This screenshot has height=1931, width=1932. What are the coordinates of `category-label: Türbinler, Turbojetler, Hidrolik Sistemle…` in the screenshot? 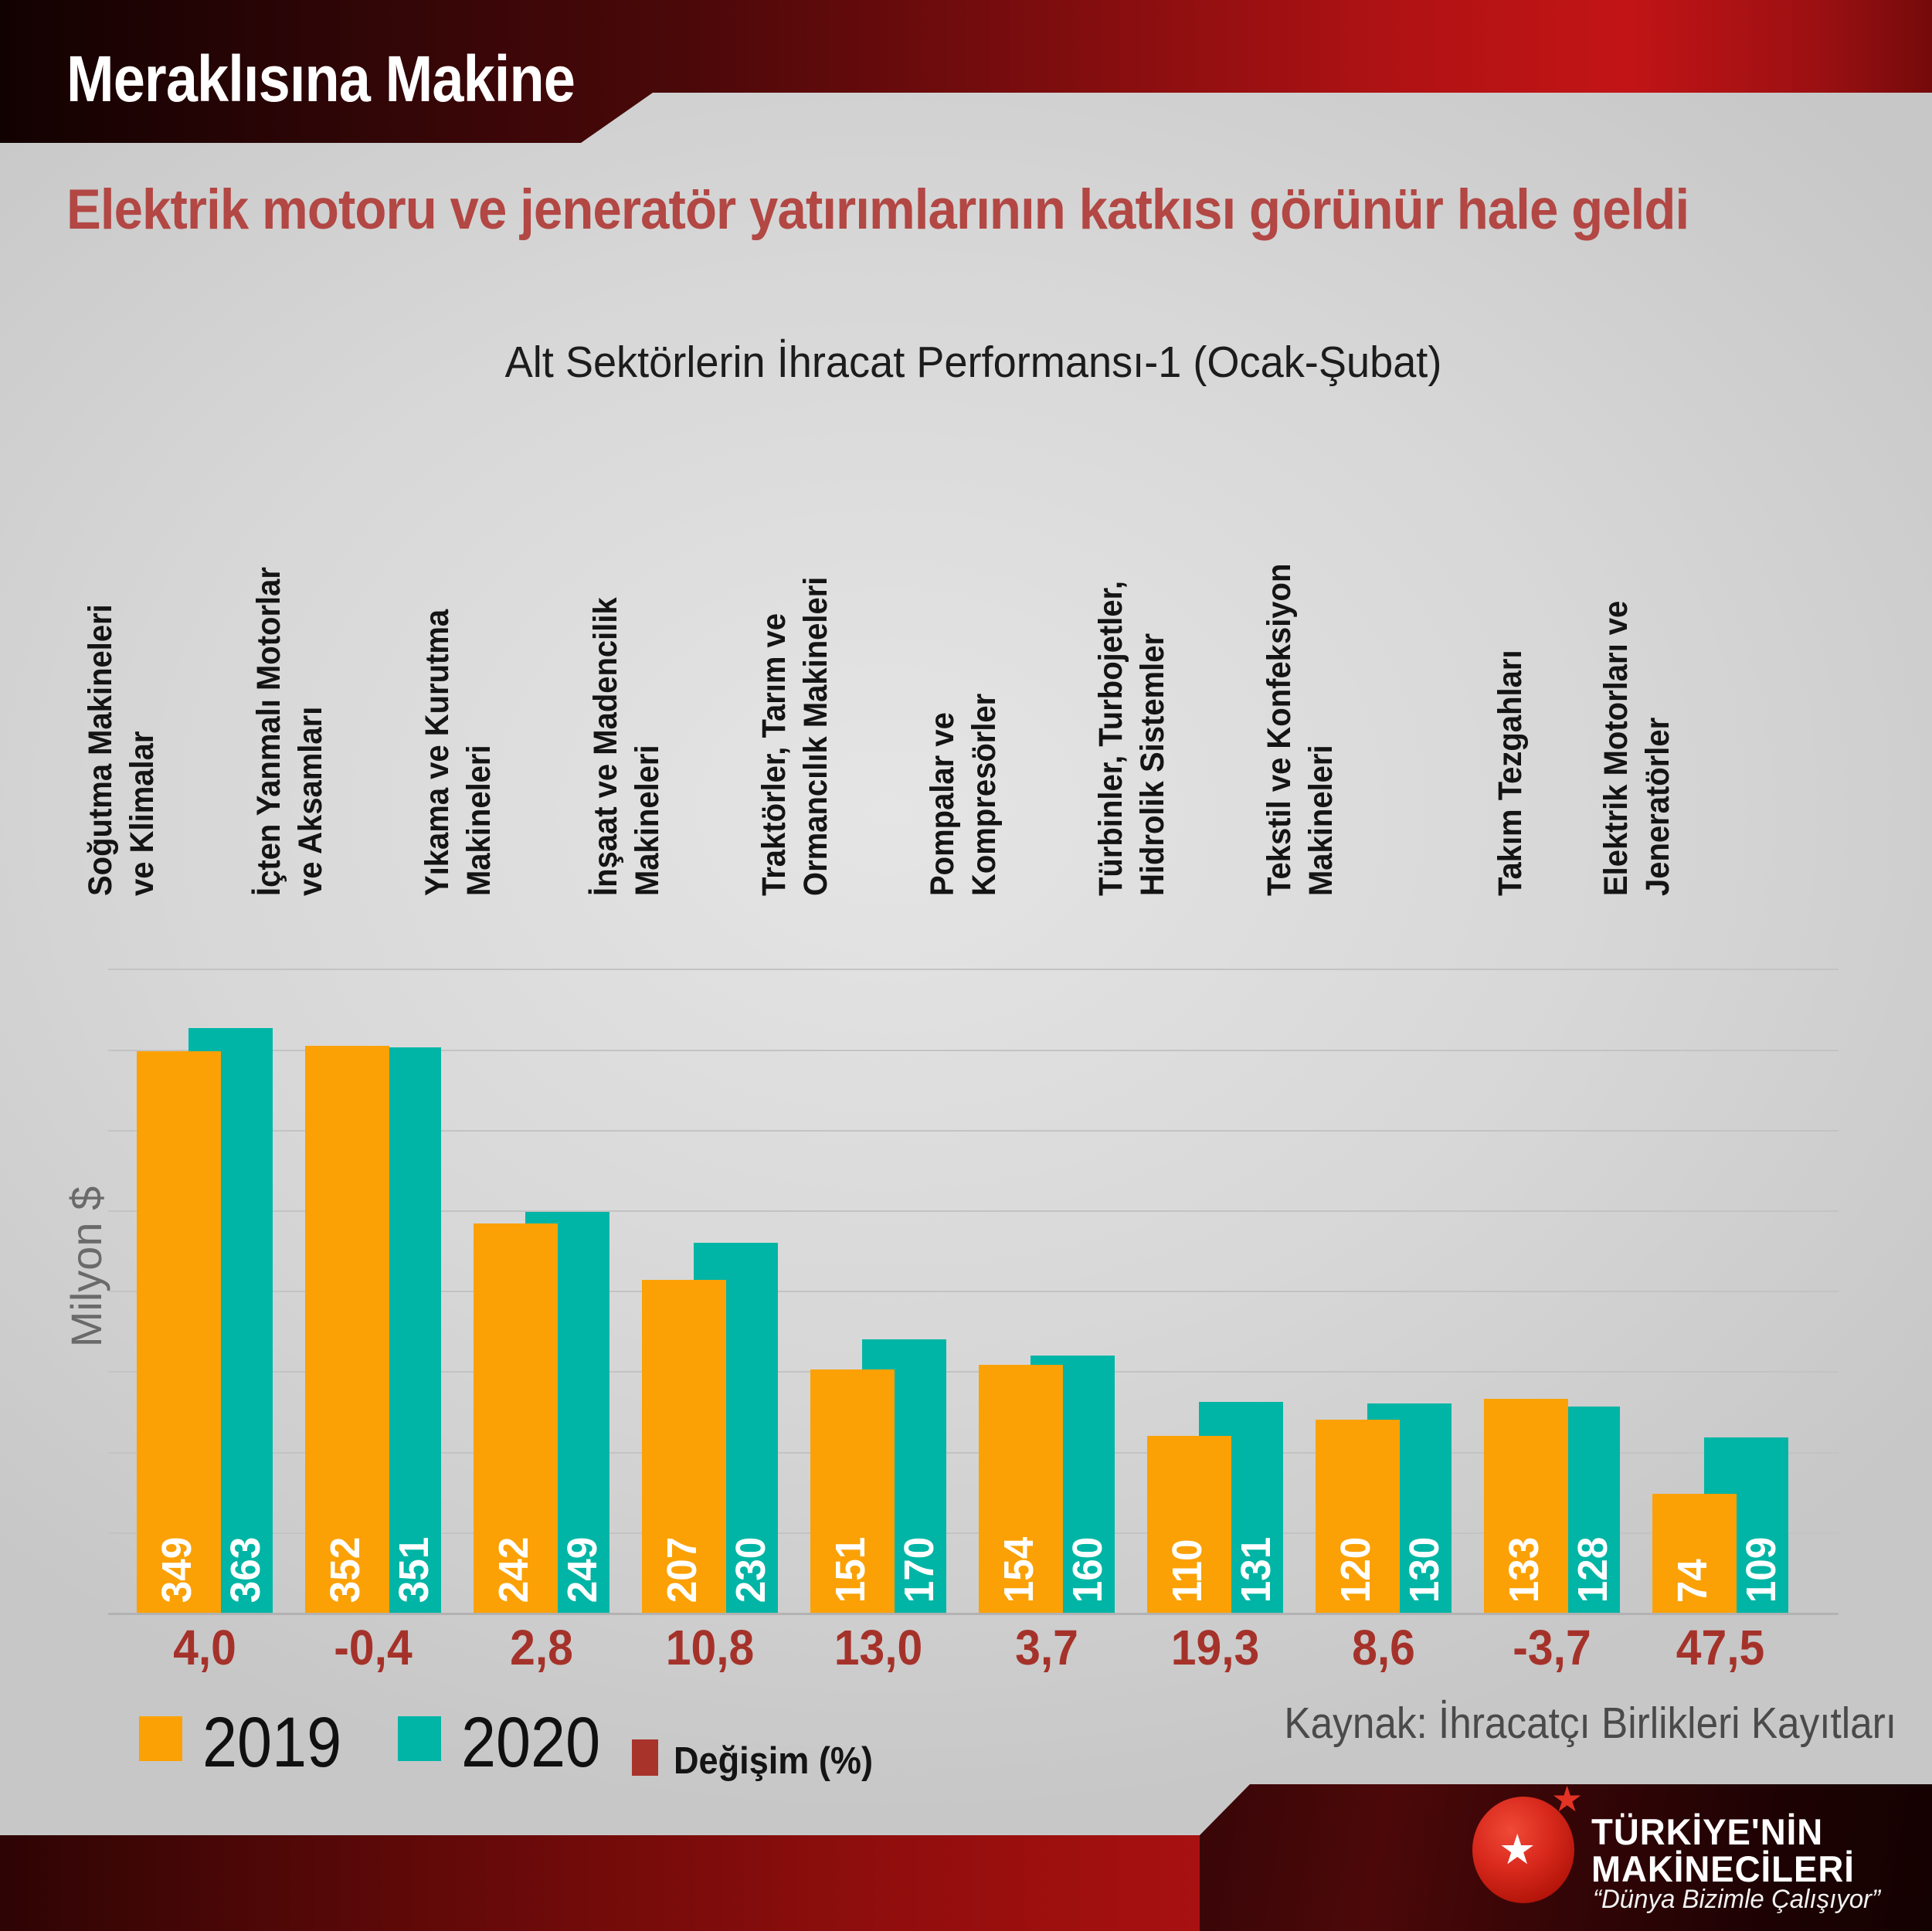 It's located at (1132, 695).